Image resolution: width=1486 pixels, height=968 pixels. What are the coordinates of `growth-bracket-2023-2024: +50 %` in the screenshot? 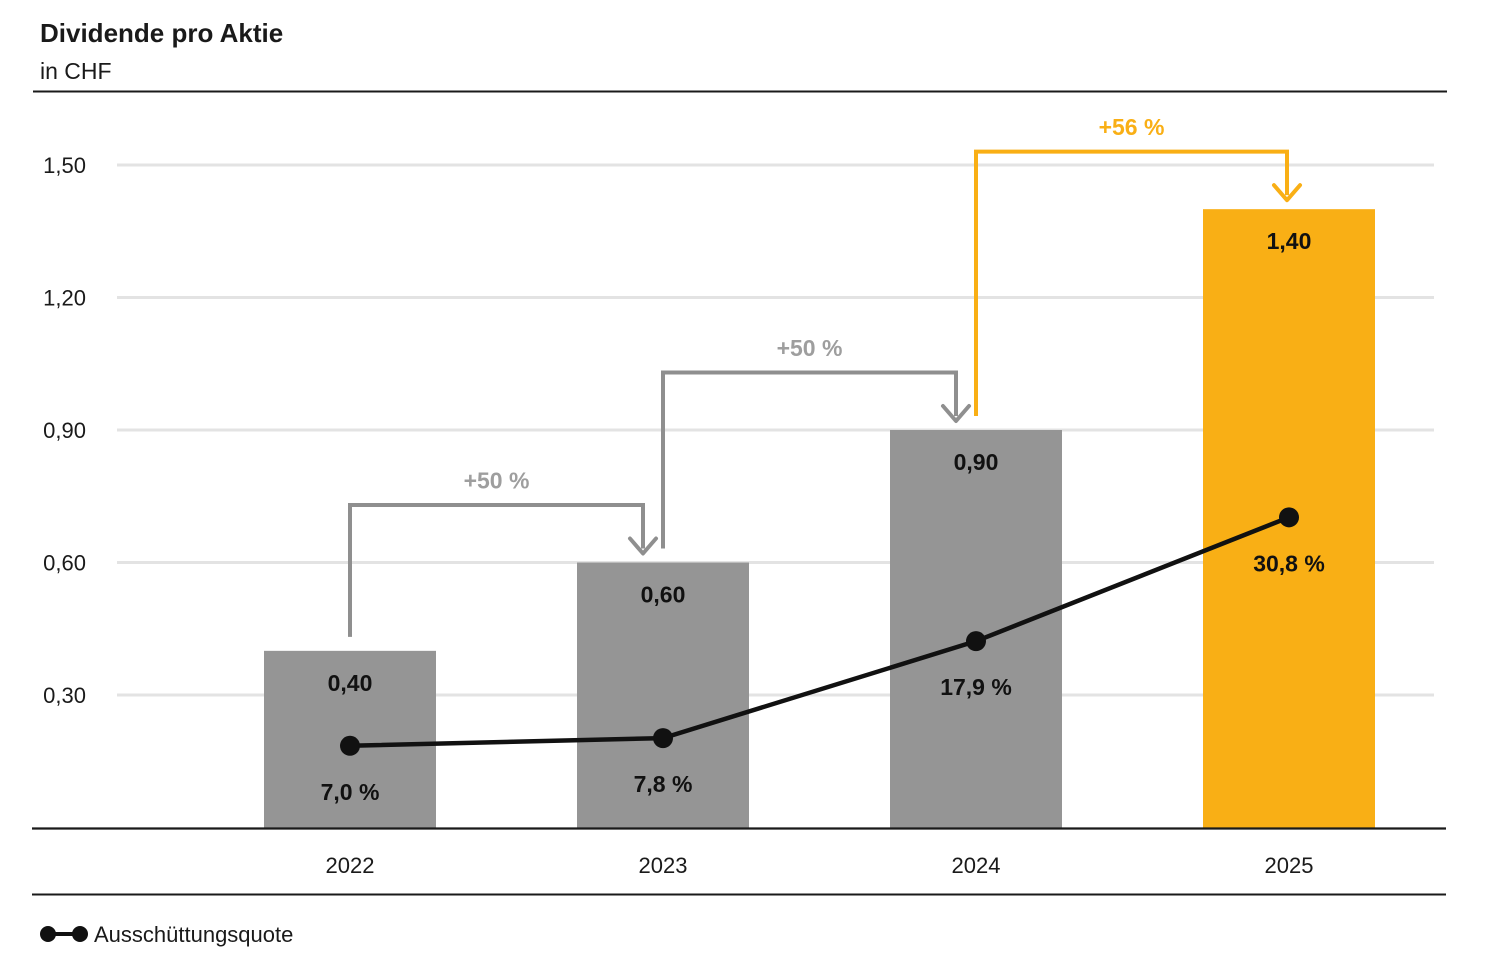 It's located at (816, 442).